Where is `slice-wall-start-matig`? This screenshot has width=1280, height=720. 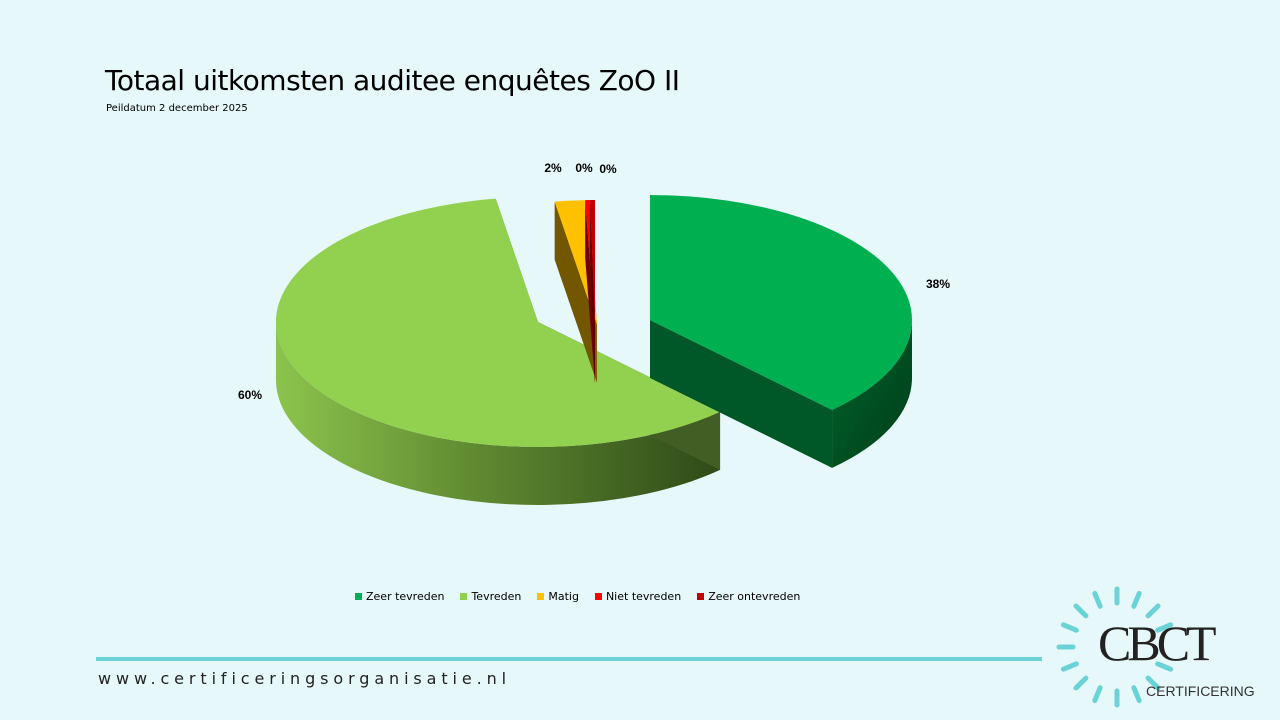
slice-wall-start-matig is located at coordinates (575, 292).